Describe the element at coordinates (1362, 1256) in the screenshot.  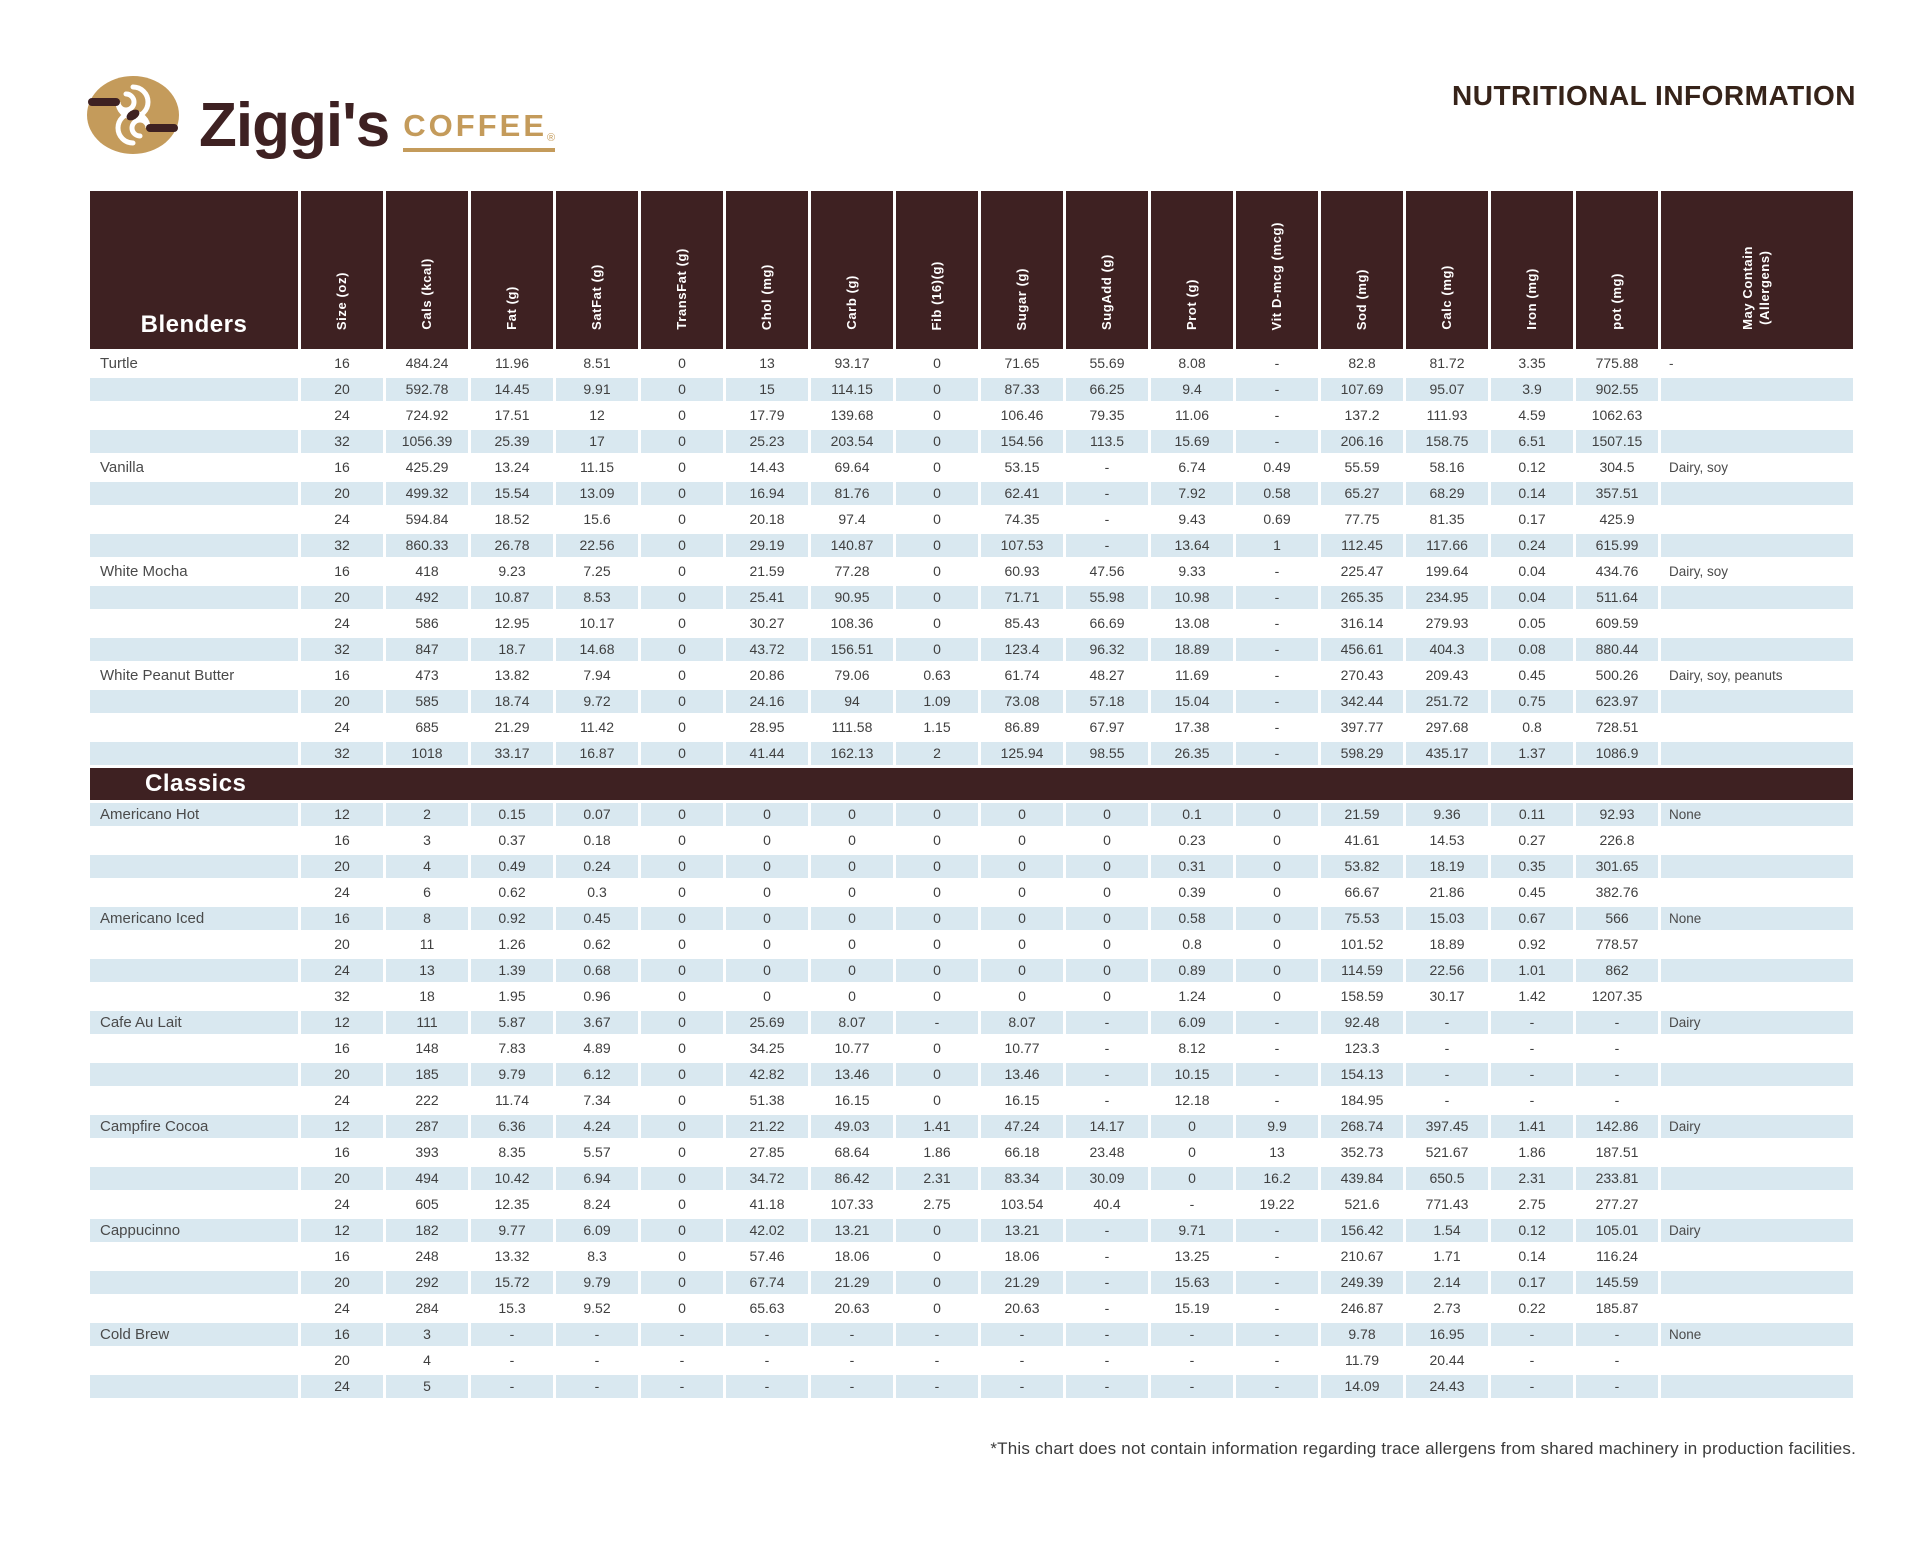
I see `value-cell: 210.67` at that location.